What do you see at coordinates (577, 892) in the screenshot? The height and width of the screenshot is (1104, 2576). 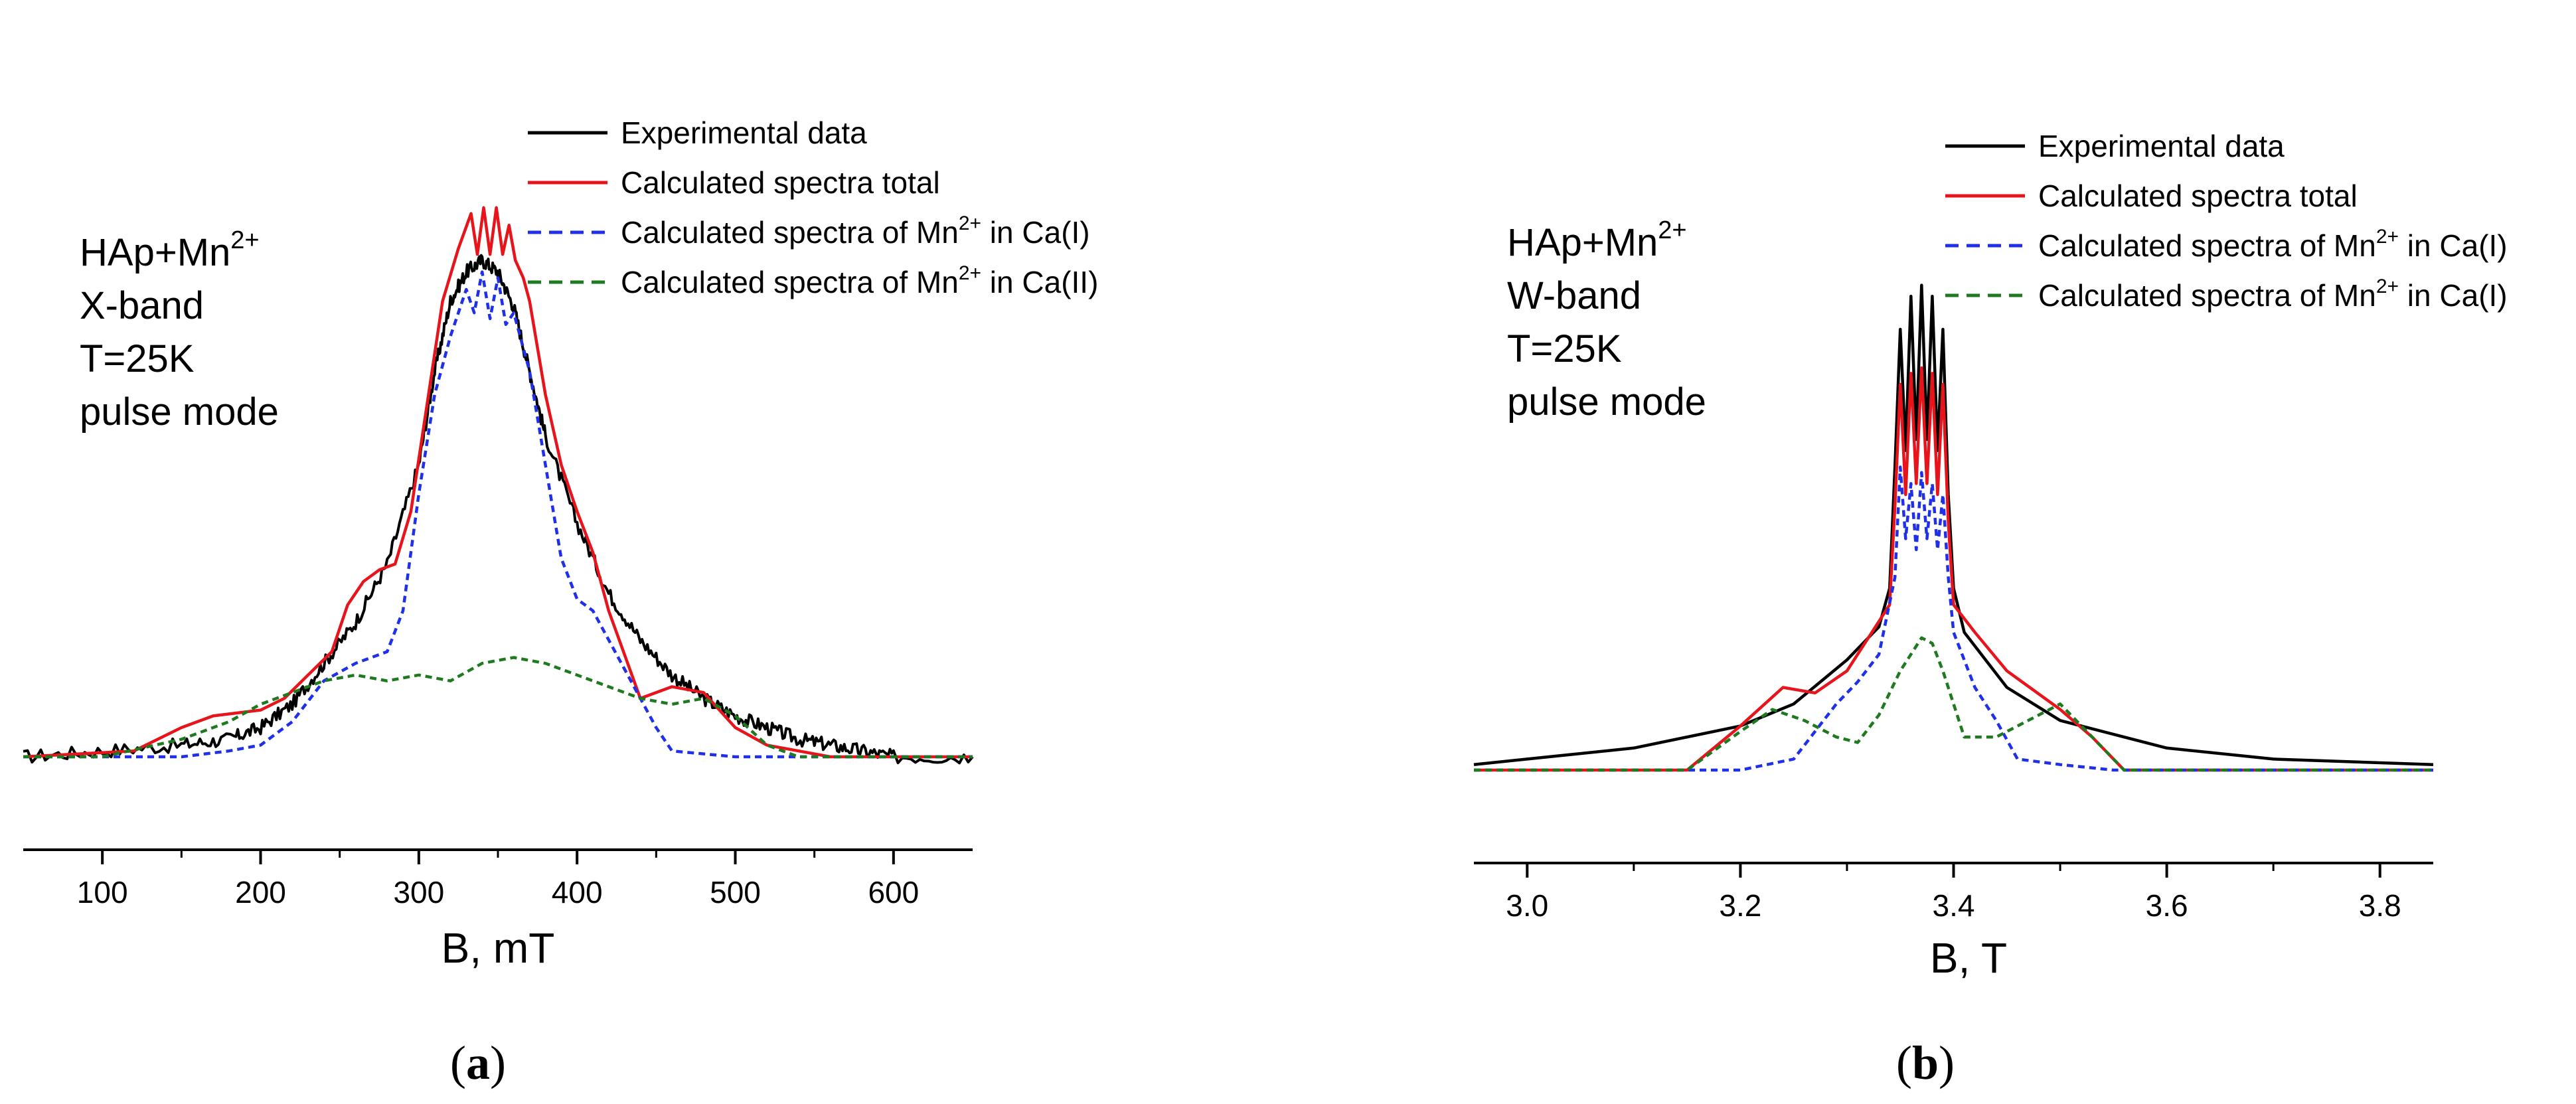 I see `x-tick-label: 400` at bounding box center [577, 892].